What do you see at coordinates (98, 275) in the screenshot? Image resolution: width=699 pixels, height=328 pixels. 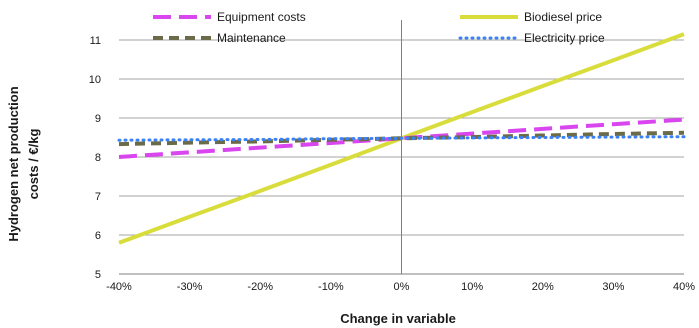 I see `y-tick-label: 5` at bounding box center [98, 275].